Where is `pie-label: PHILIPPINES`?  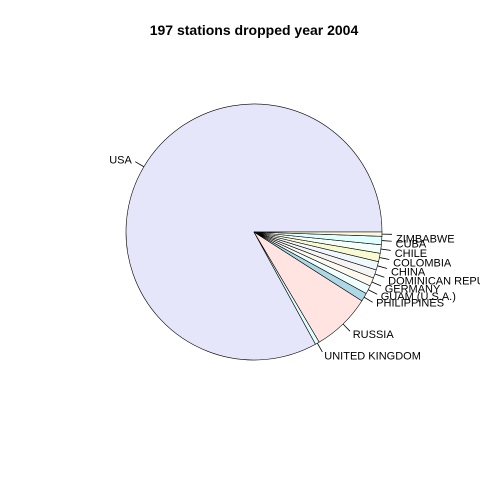 pie-label: PHILIPPINES is located at coordinates (410, 303).